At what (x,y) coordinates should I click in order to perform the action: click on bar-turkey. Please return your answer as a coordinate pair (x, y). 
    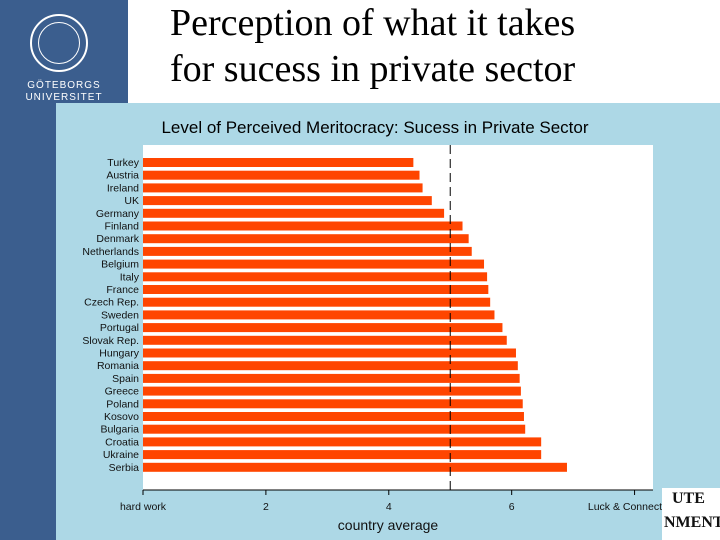
    Looking at the image, I should click on (278, 162).